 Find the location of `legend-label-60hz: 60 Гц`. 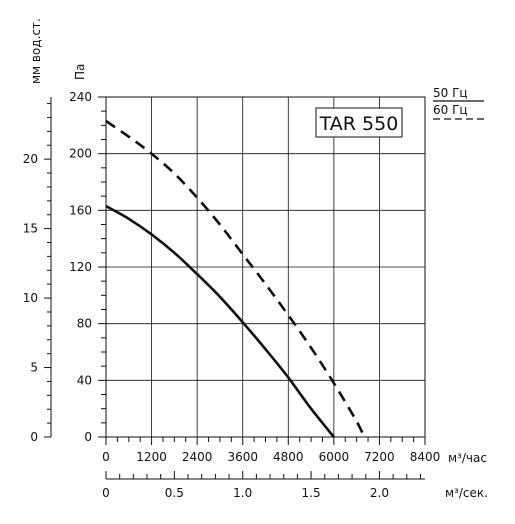

legend-label-60hz: 60 Гц is located at coordinates (450, 110).